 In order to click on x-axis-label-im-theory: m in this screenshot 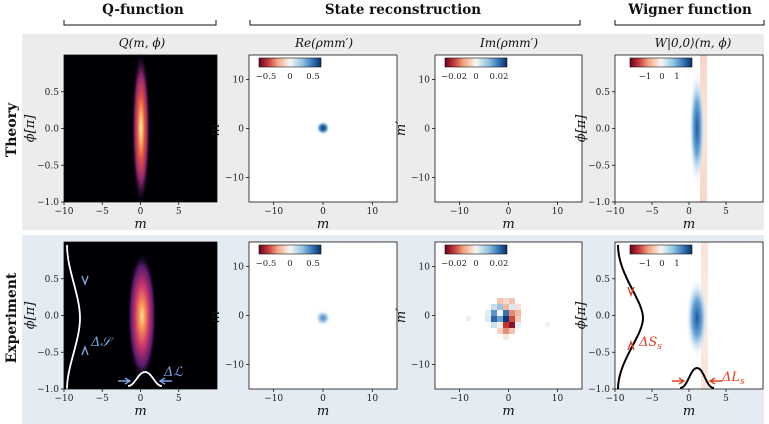, I will do `click(508, 224)`.